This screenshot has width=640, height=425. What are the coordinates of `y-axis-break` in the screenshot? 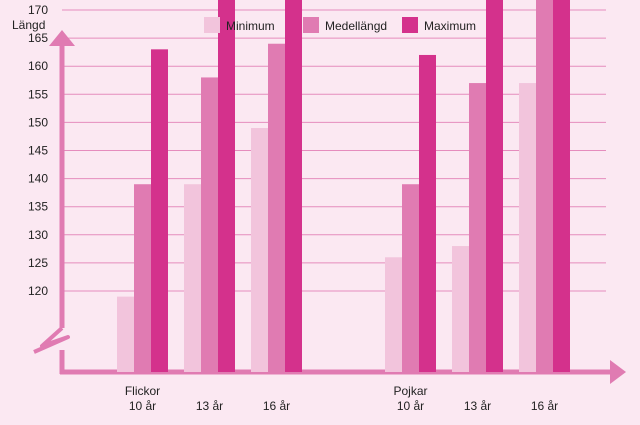 It's located at (51, 340).